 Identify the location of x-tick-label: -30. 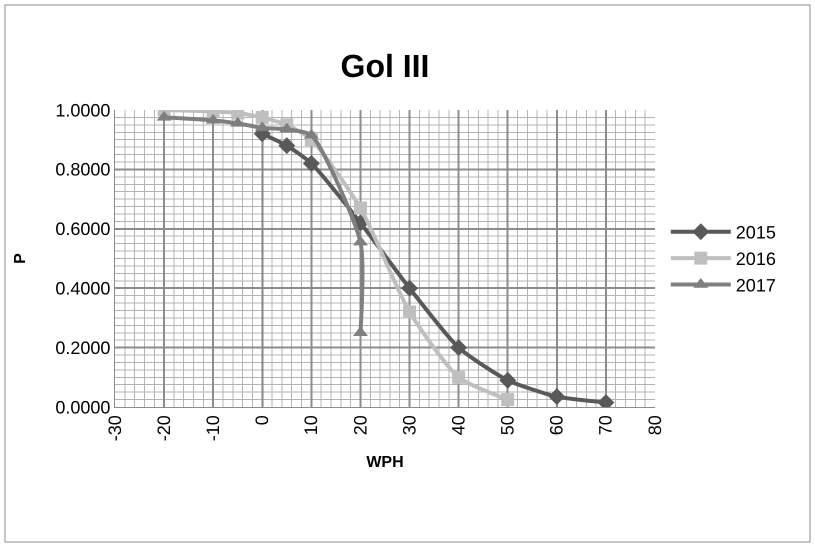
(114, 428).